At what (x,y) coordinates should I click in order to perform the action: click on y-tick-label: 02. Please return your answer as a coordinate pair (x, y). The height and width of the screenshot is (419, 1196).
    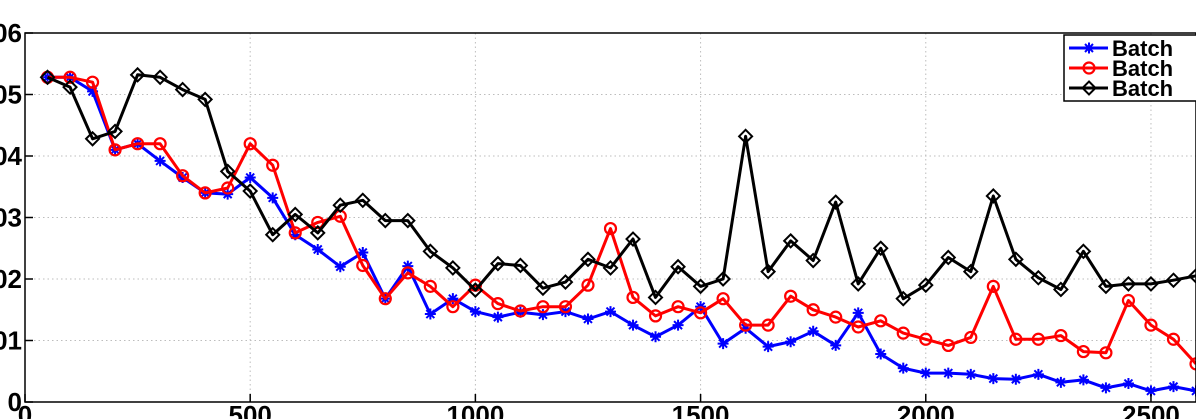
    Looking at the image, I should click on (11, 279).